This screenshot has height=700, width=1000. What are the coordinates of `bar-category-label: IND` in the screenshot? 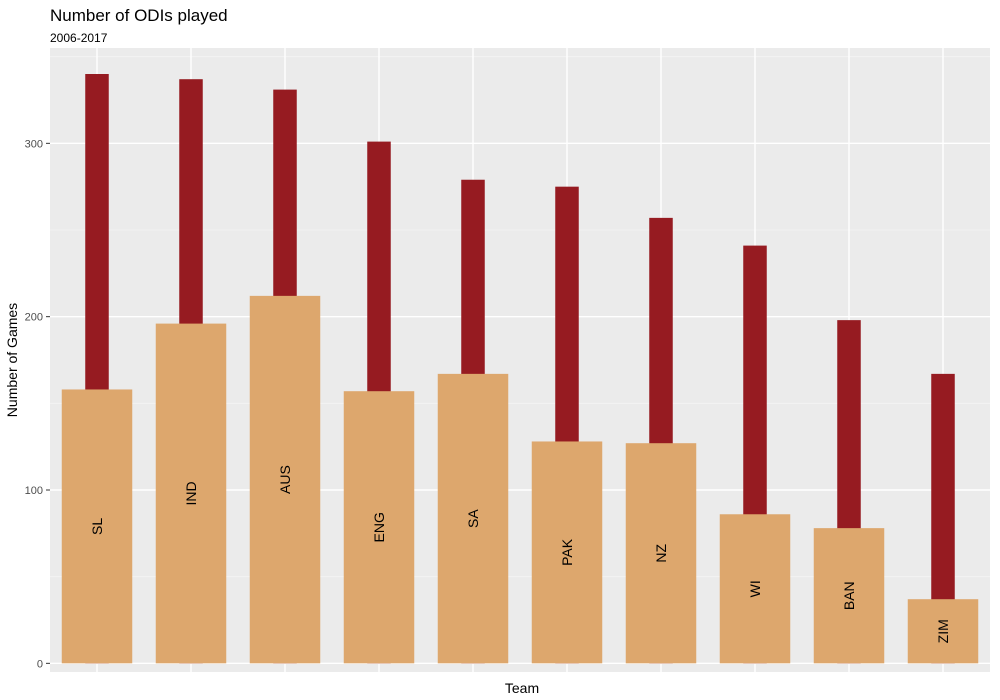 It's located at (191, 493).